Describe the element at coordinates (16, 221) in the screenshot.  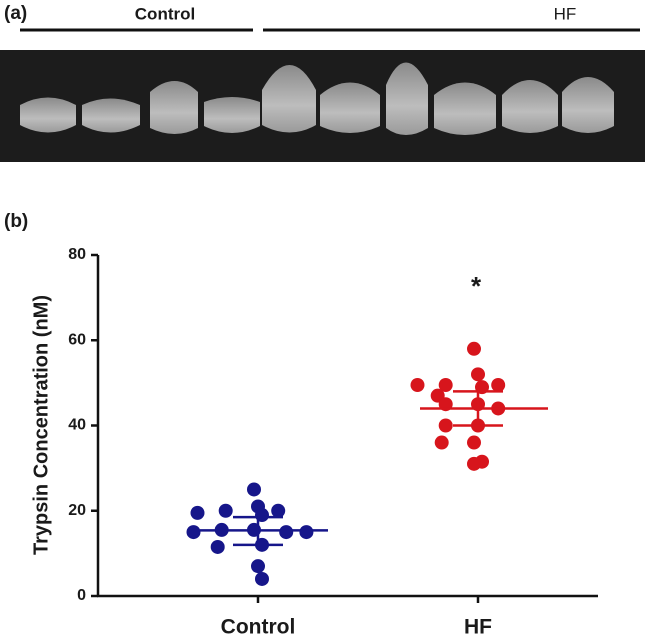
I see `panel-label: (b)` at that location.